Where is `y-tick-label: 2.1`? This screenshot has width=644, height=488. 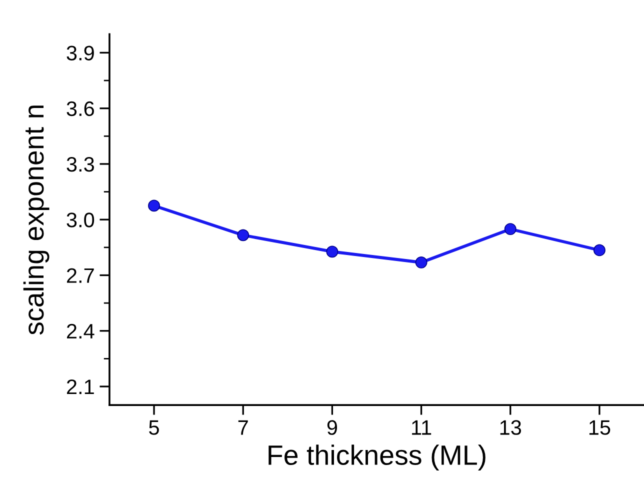 y-tick-label: 2.1 is located at coordinates (80, 386).